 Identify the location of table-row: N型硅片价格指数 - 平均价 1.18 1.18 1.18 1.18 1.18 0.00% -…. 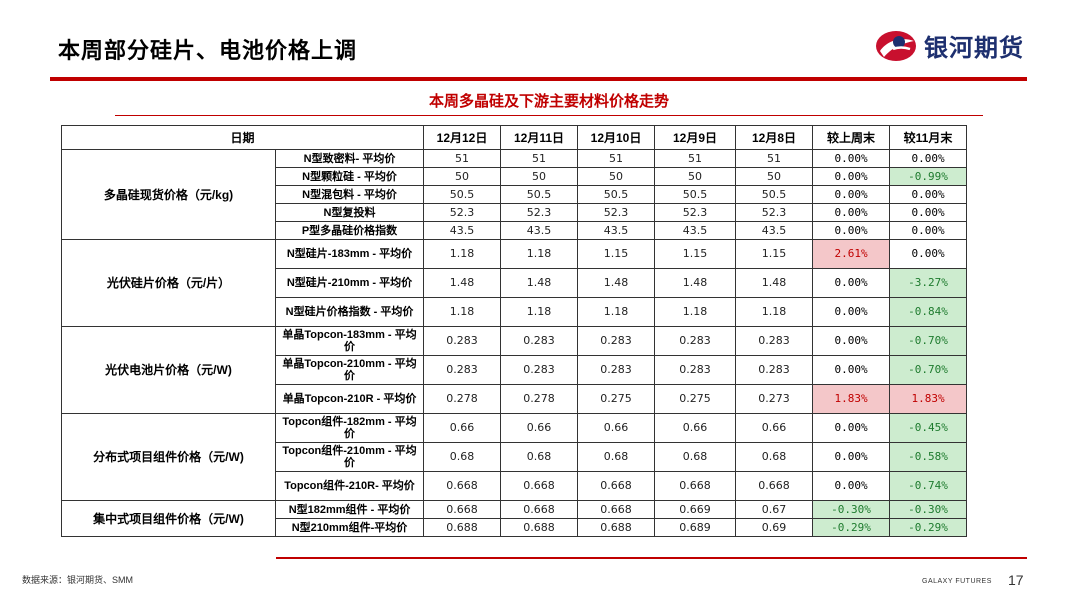
(515, 312).